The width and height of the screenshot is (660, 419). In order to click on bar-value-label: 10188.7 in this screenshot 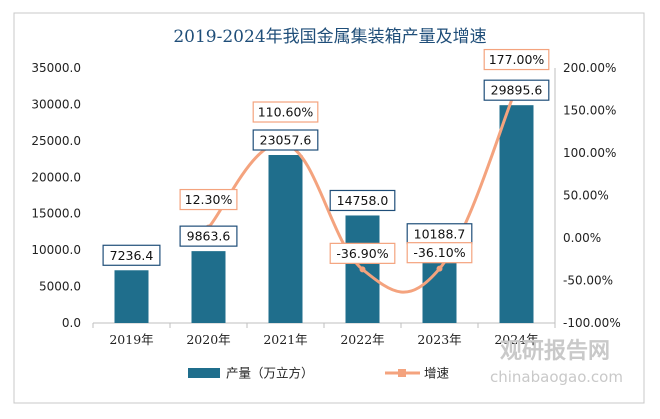, I will do `click(439, 234)`.